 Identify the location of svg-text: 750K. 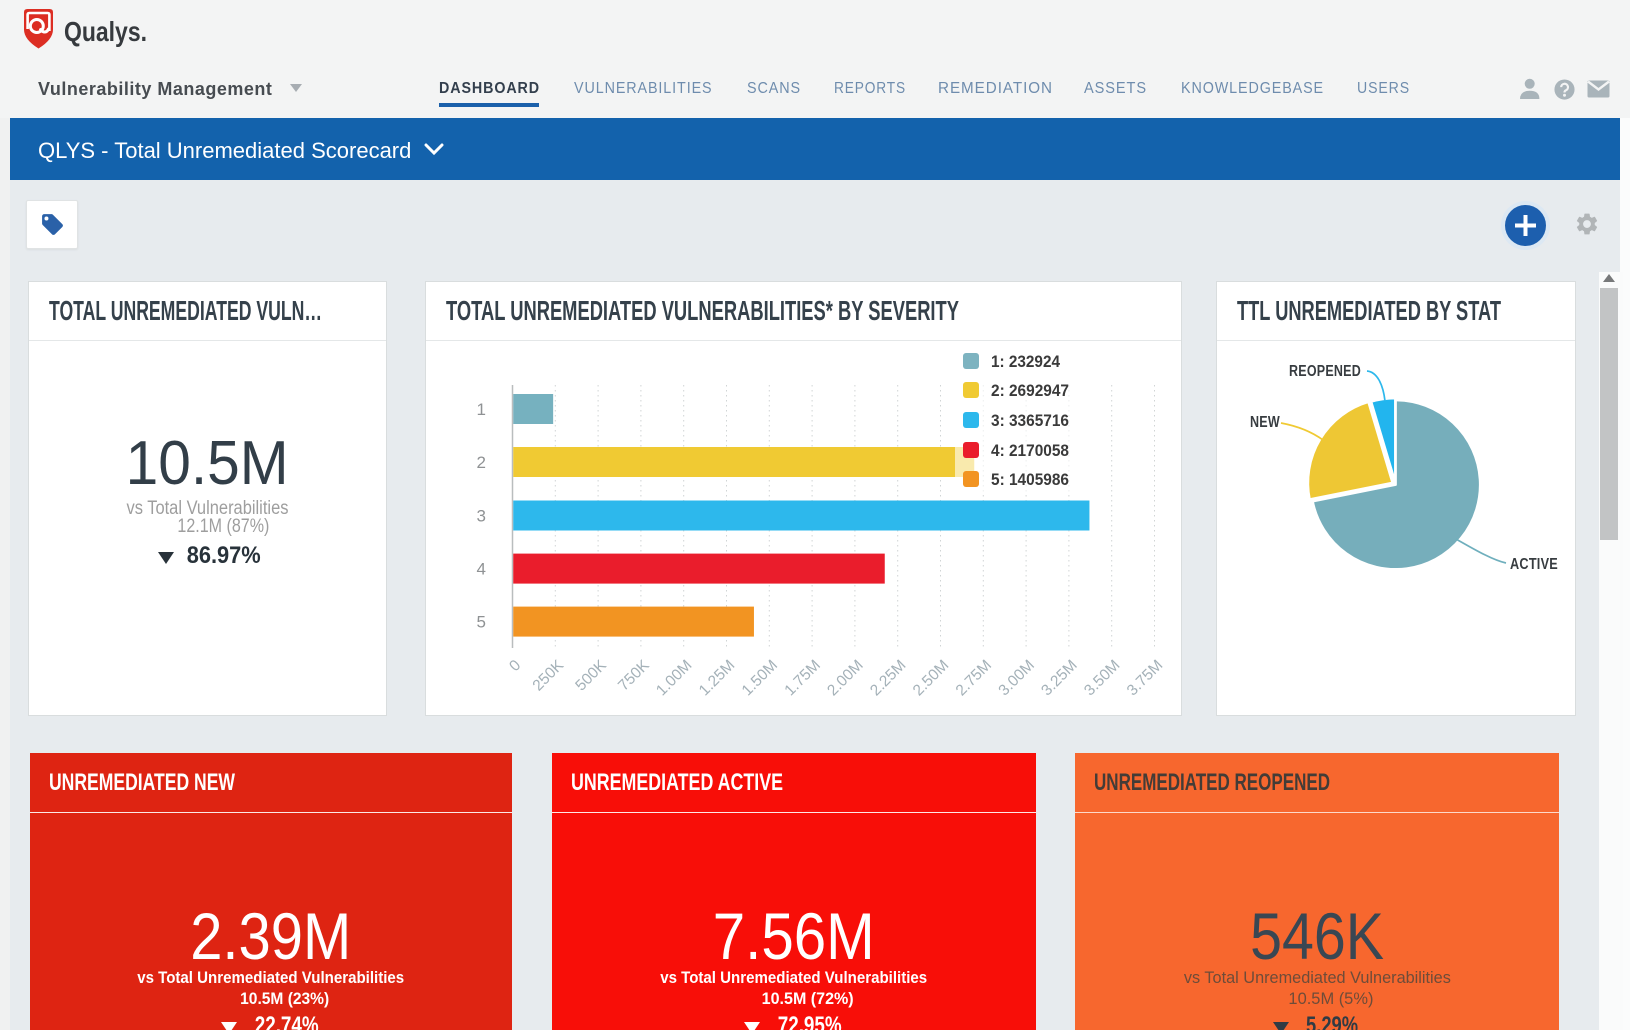
(634, 675).